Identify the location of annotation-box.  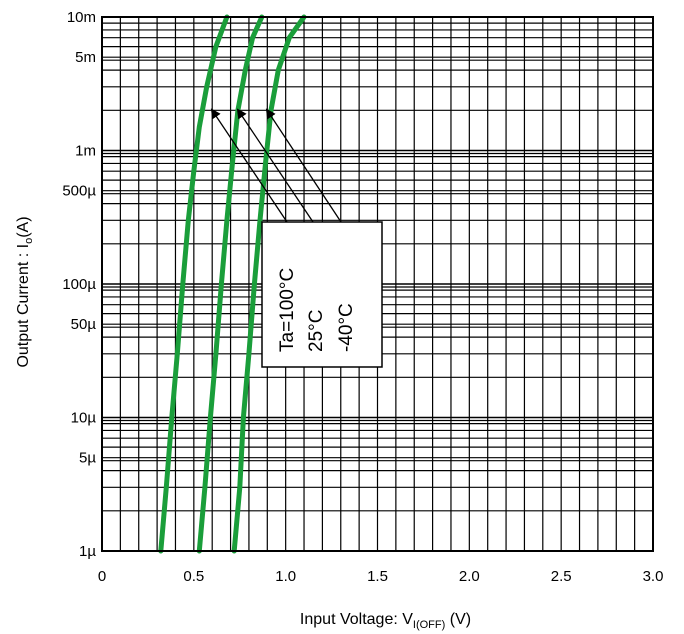
(322, 294).